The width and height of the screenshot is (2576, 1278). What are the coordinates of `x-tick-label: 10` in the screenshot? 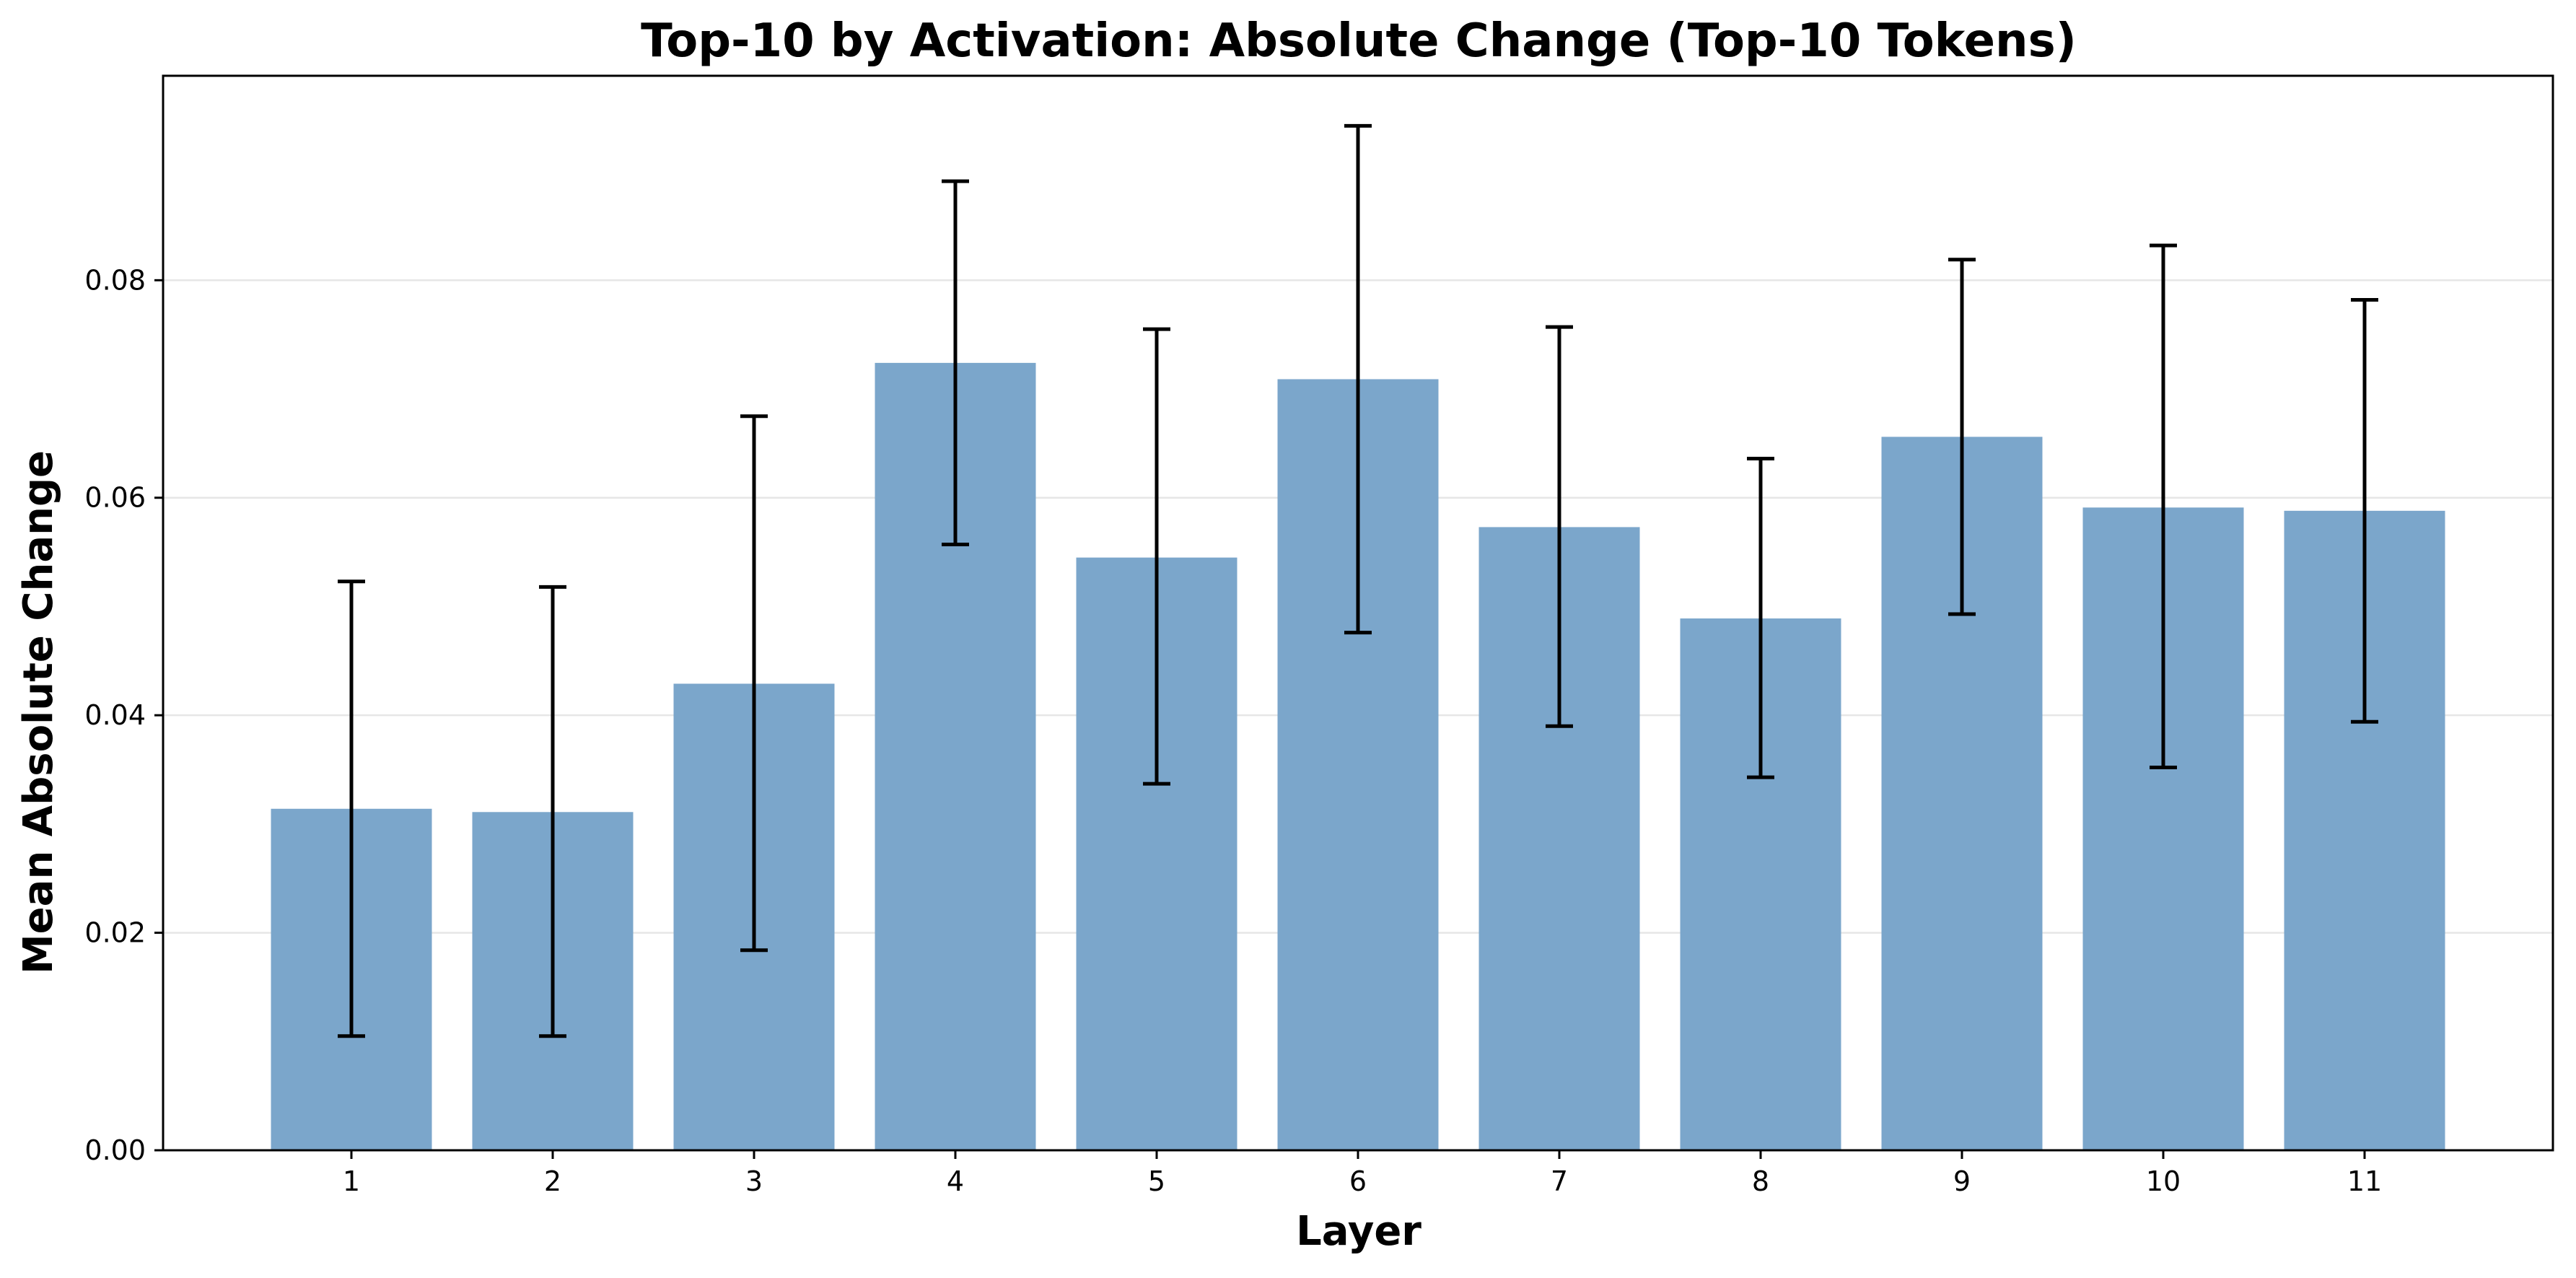 It's located at (2163, 1181).